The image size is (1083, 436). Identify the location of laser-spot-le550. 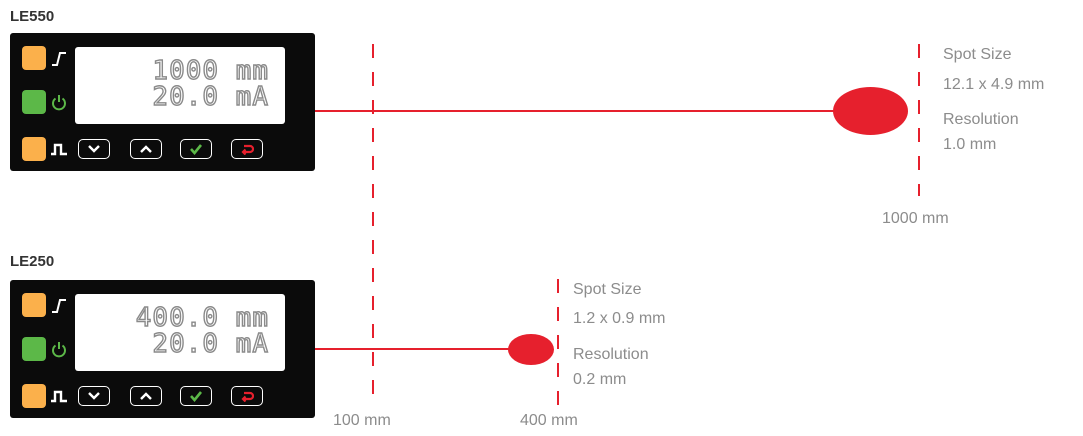
(870, 111).